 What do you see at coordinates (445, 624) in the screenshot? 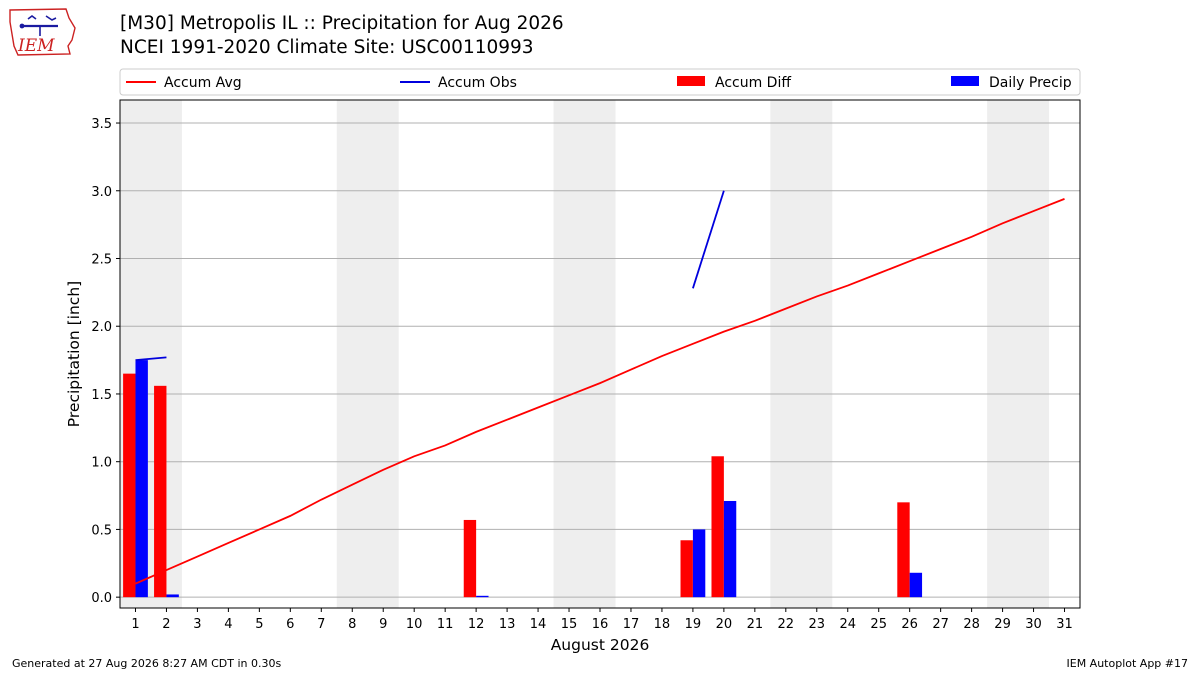
I see `x-tick-label: 11` at bounding box center [445, 624].